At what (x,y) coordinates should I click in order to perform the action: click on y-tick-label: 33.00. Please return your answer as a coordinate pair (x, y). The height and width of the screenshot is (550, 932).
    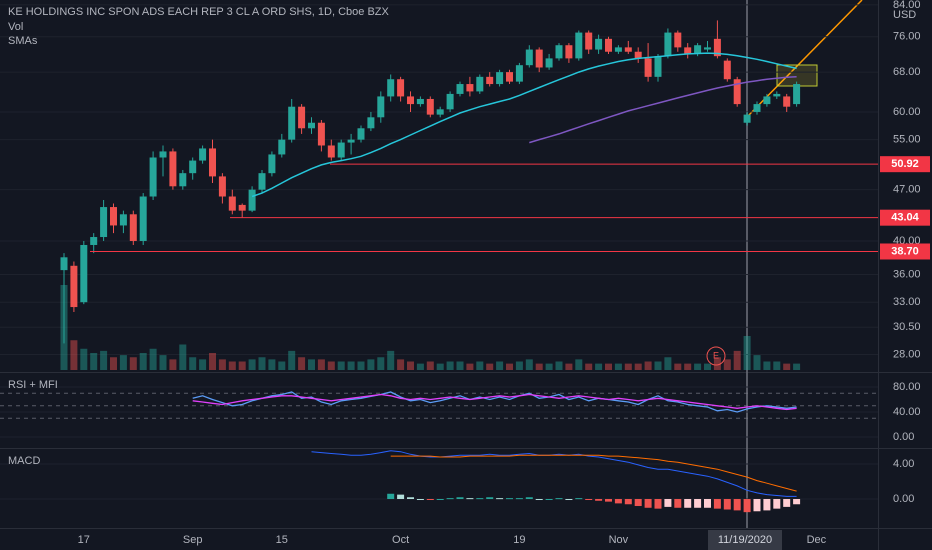
    Looking at the image, I should click on (907, 302).